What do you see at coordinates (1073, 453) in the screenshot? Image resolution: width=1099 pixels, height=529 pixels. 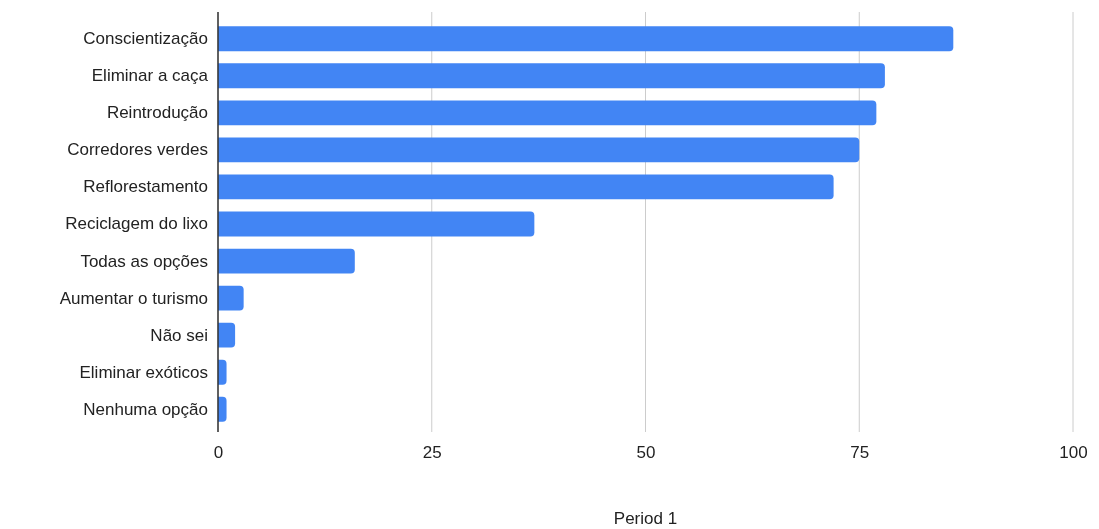 I see `x-tick-label: 100` at bounding box center [1073, 453].